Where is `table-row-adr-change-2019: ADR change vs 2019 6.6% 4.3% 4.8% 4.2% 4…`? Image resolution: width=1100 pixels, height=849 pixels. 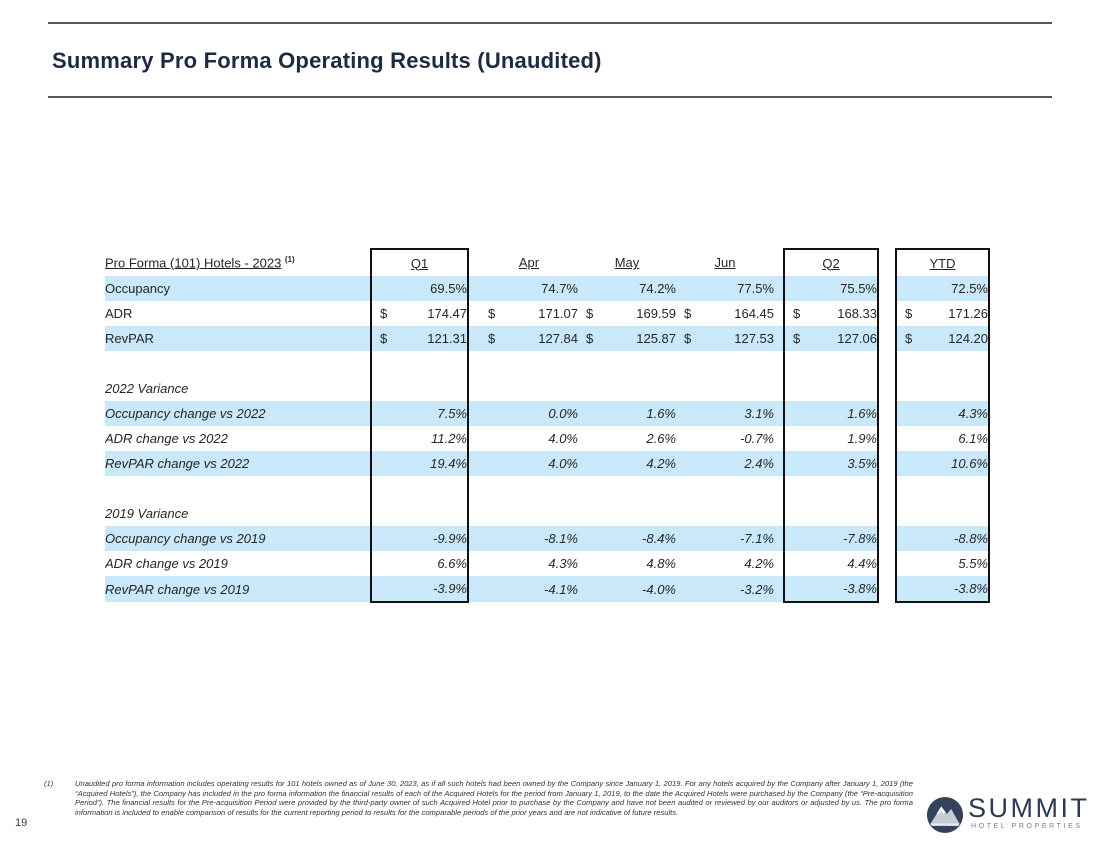 table-row-adr-change-2019: ADR change vs 2019 6.6% 4.3% 4.8% 4.2% 4… is located at coordinates (547, 563).